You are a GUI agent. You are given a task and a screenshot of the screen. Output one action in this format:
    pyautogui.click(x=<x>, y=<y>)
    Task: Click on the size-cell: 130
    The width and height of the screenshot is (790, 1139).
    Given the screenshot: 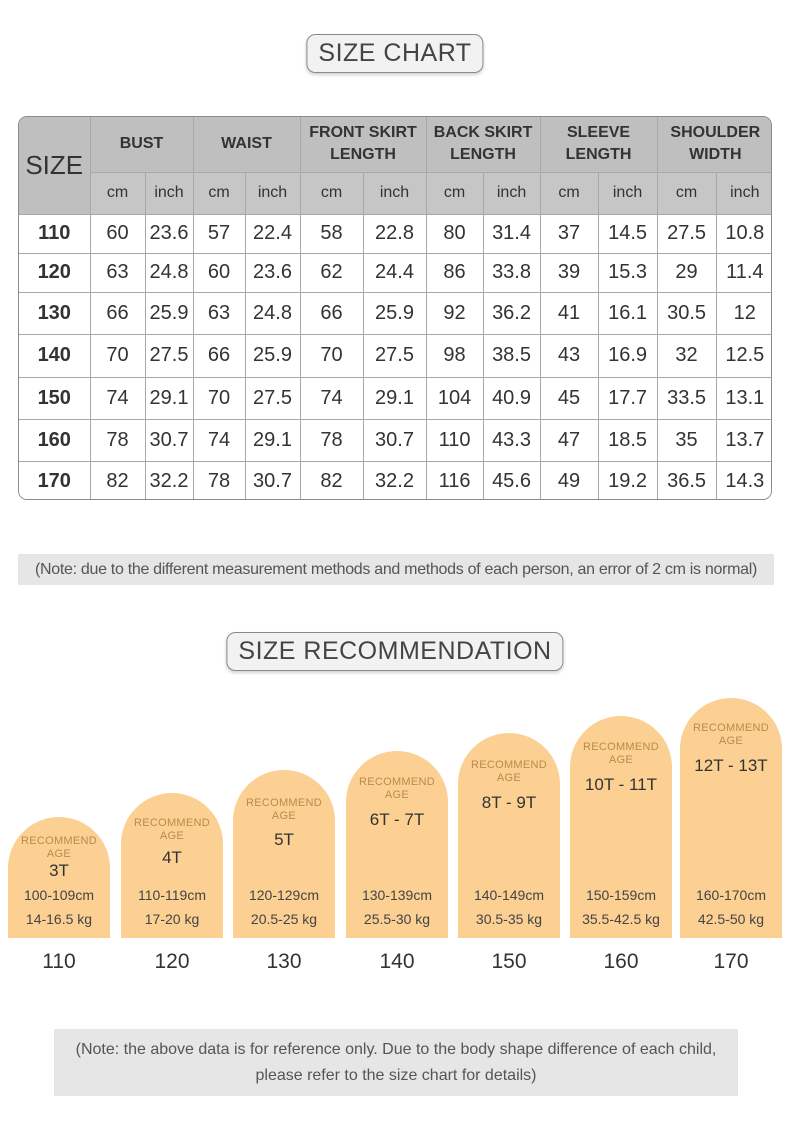 What is the action you would take?
    pyautogui.click(x=55, y=313)
    